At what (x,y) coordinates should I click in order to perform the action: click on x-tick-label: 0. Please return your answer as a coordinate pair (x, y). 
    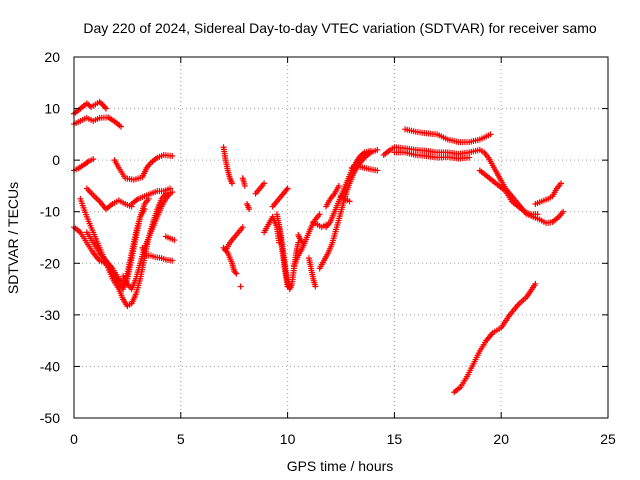
    Looking at the image, I should click on (74, 439).